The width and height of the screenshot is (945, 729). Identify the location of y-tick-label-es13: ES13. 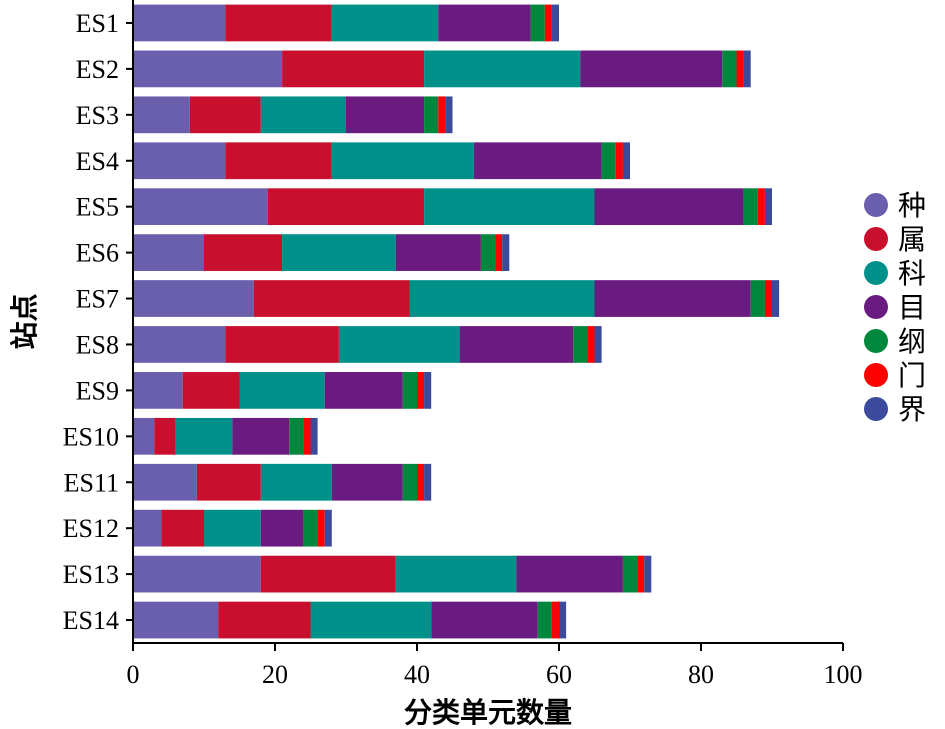
(91, 574).